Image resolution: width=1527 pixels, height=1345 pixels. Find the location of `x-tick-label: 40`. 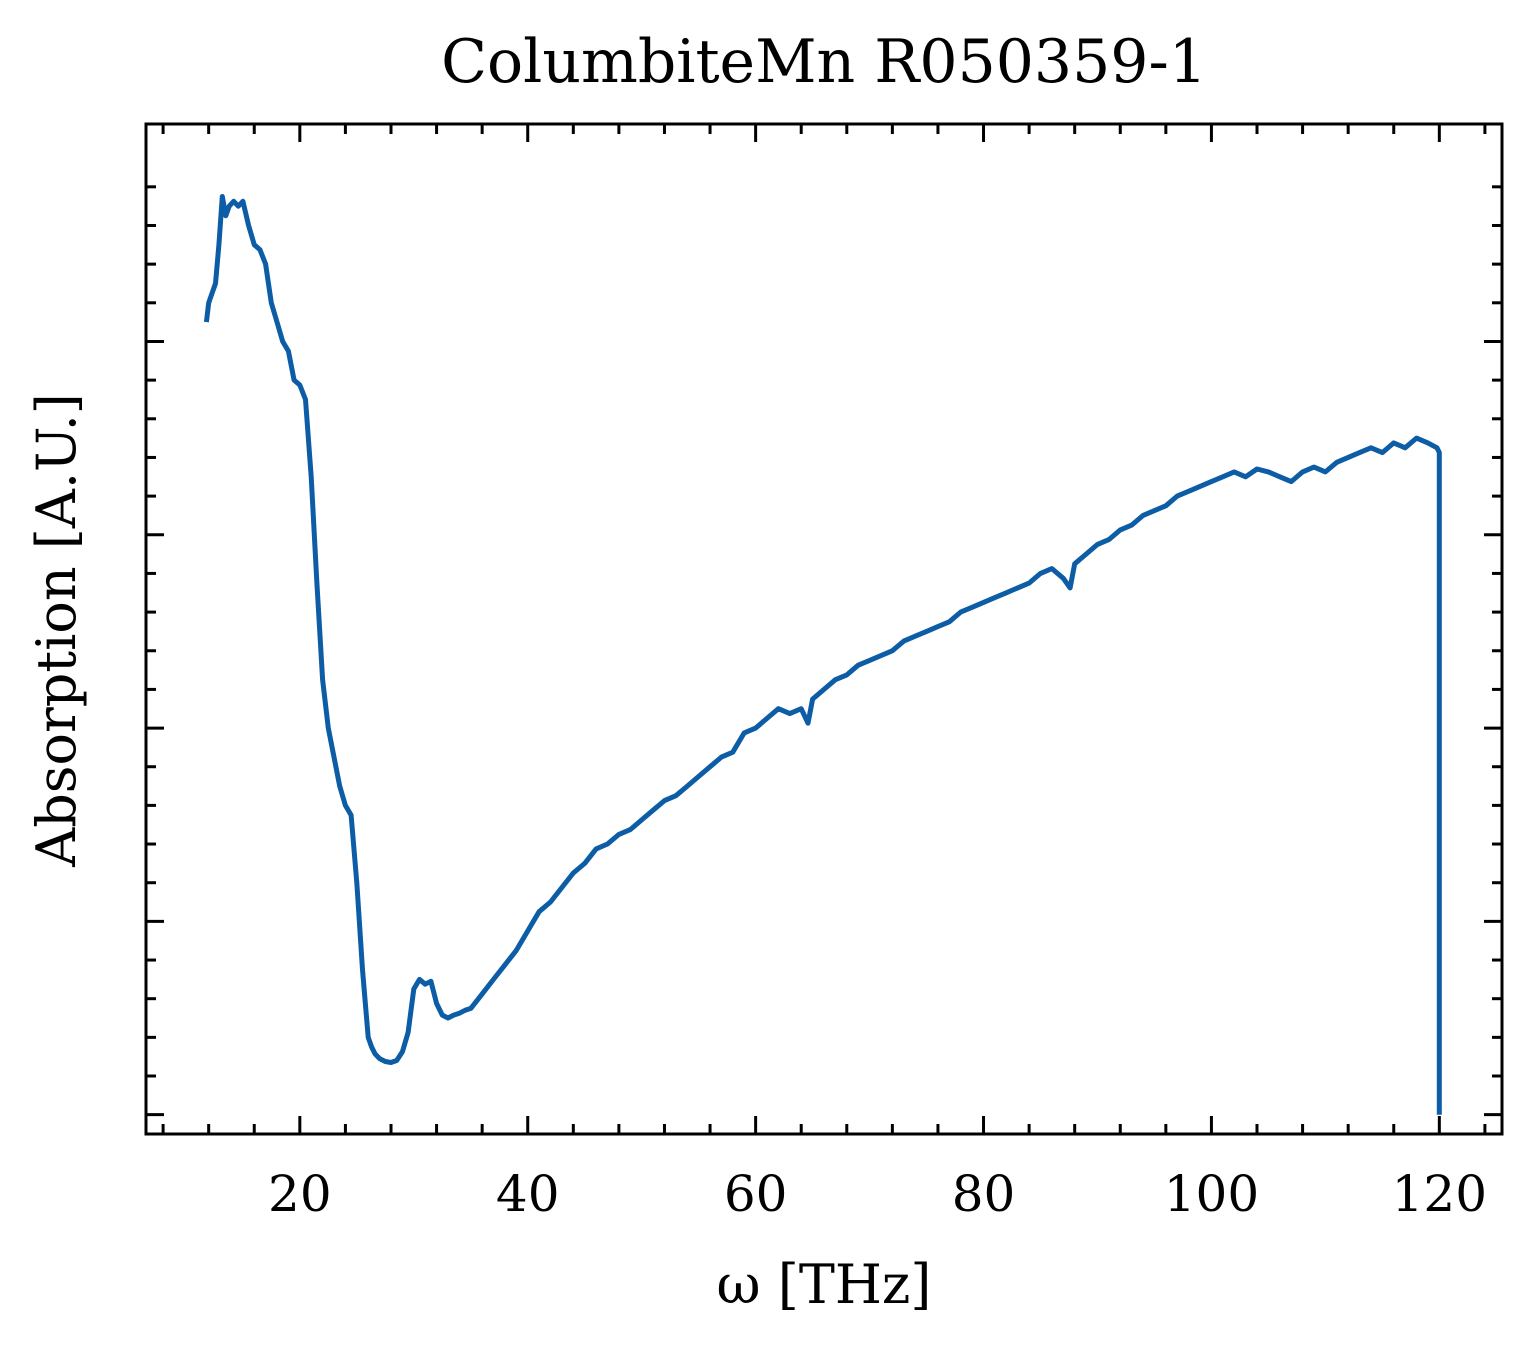

x-tick-label: 40 is located at coordinates (528, 1194).